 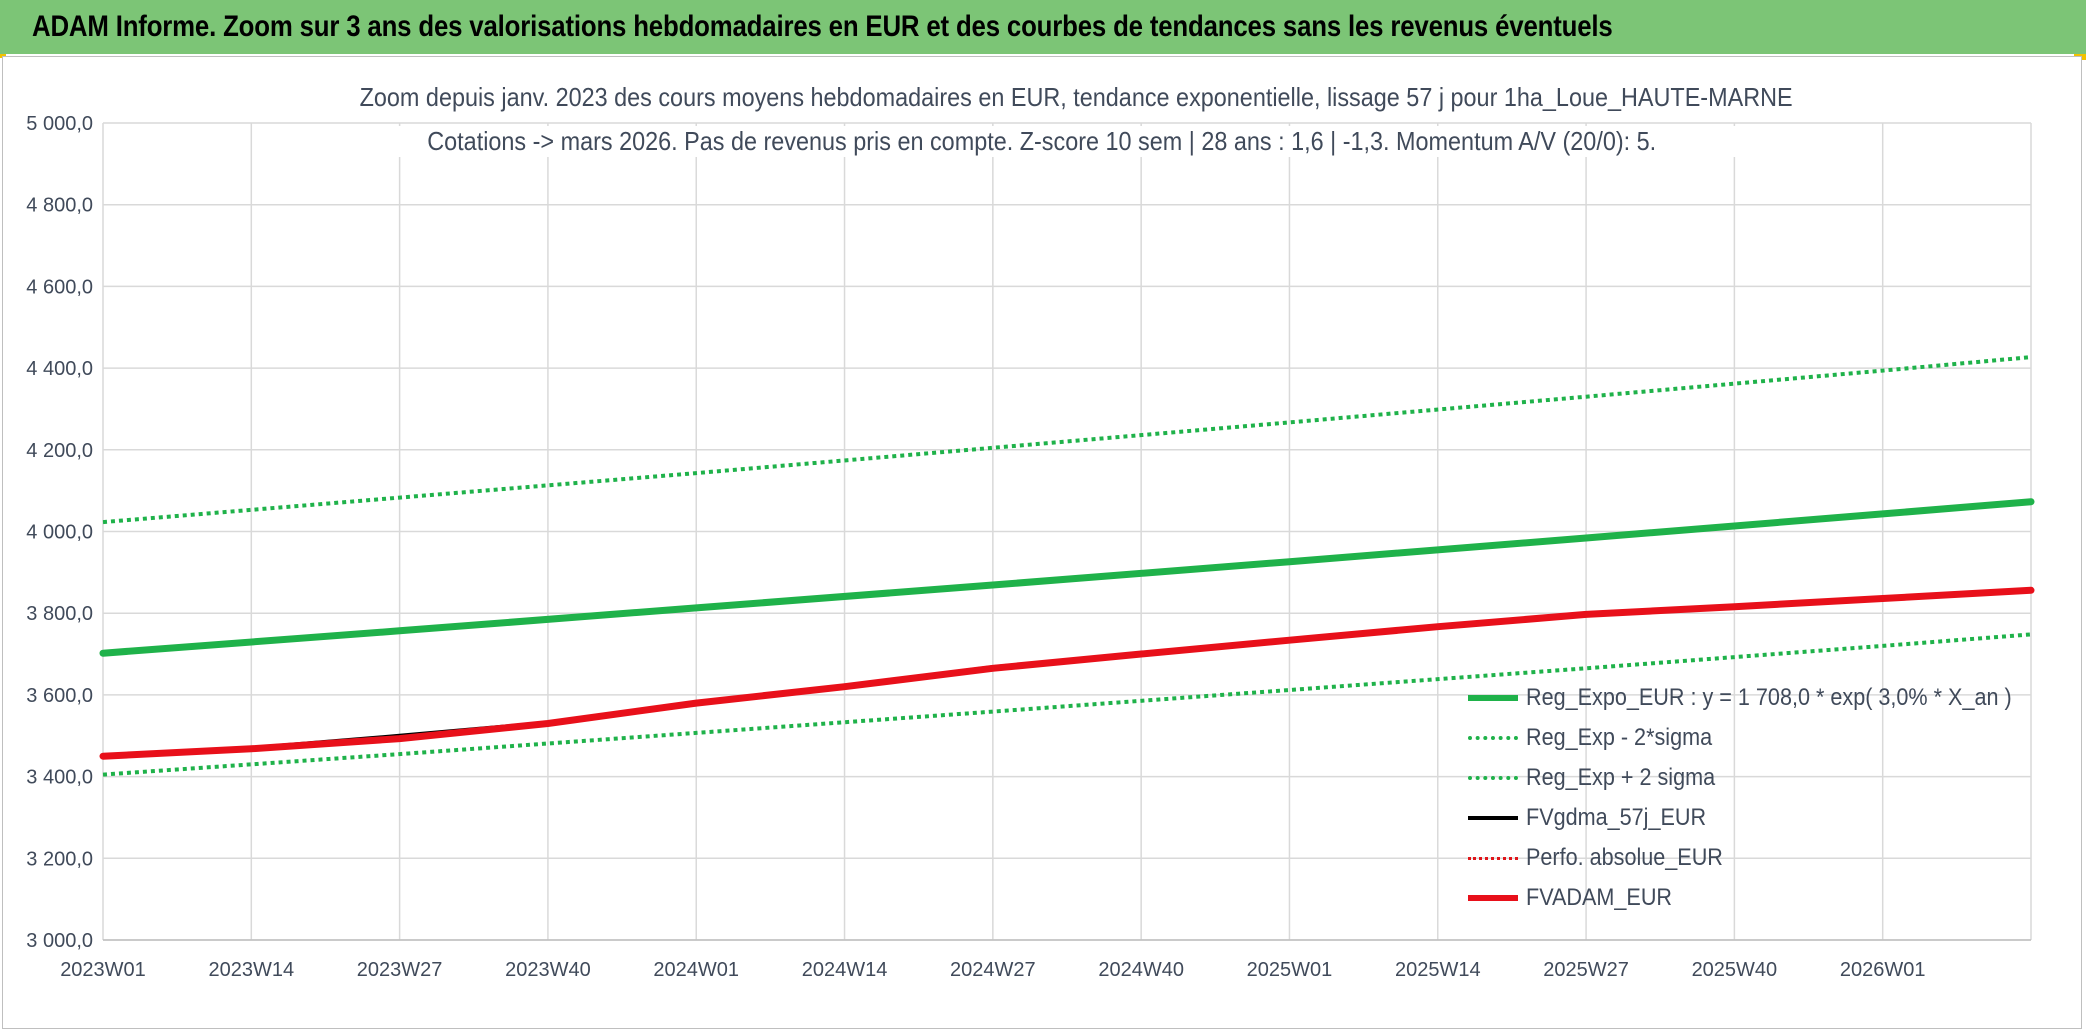 What do you see at coordinates (1735, 970) in the screenshot?
I see `x-tick-label: 2025W40` at bounding box center [1735, 970].